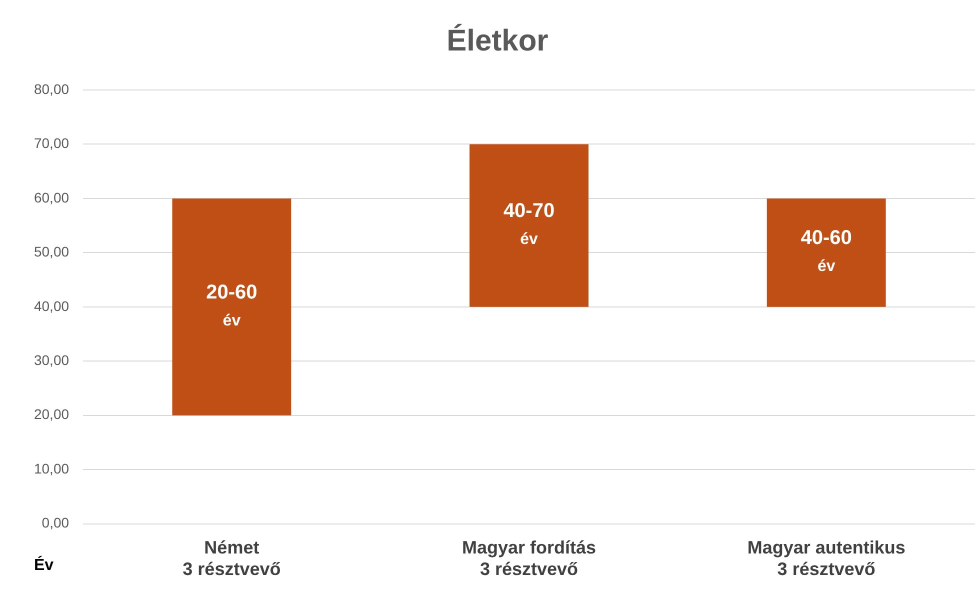  I want to click on chart-title: Életkor, so click(497, 40).